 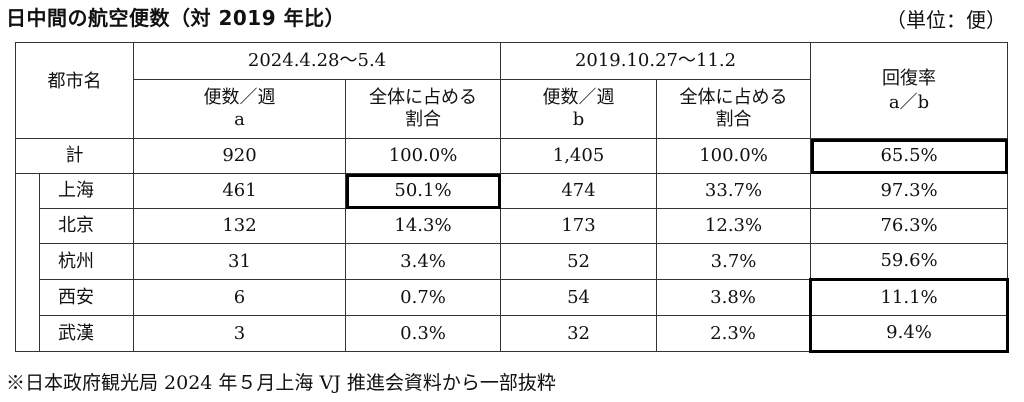 I want to click on row-flights-a: 920, so click(x=239, y=156).